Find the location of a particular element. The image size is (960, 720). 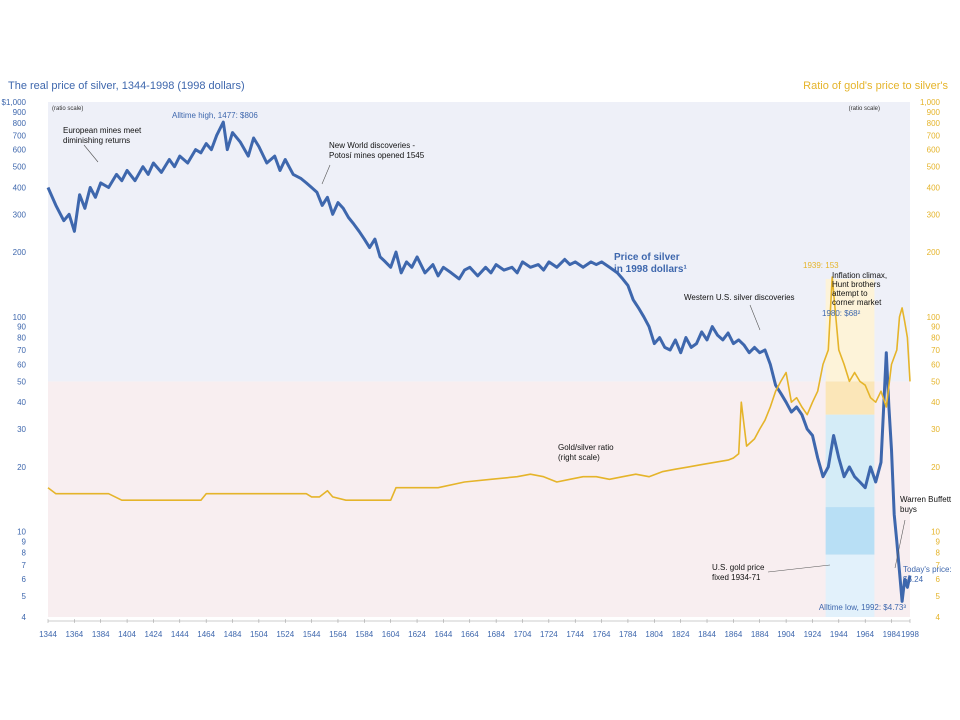

x-tick-label: 1804 is located at coordinates (654, 634).